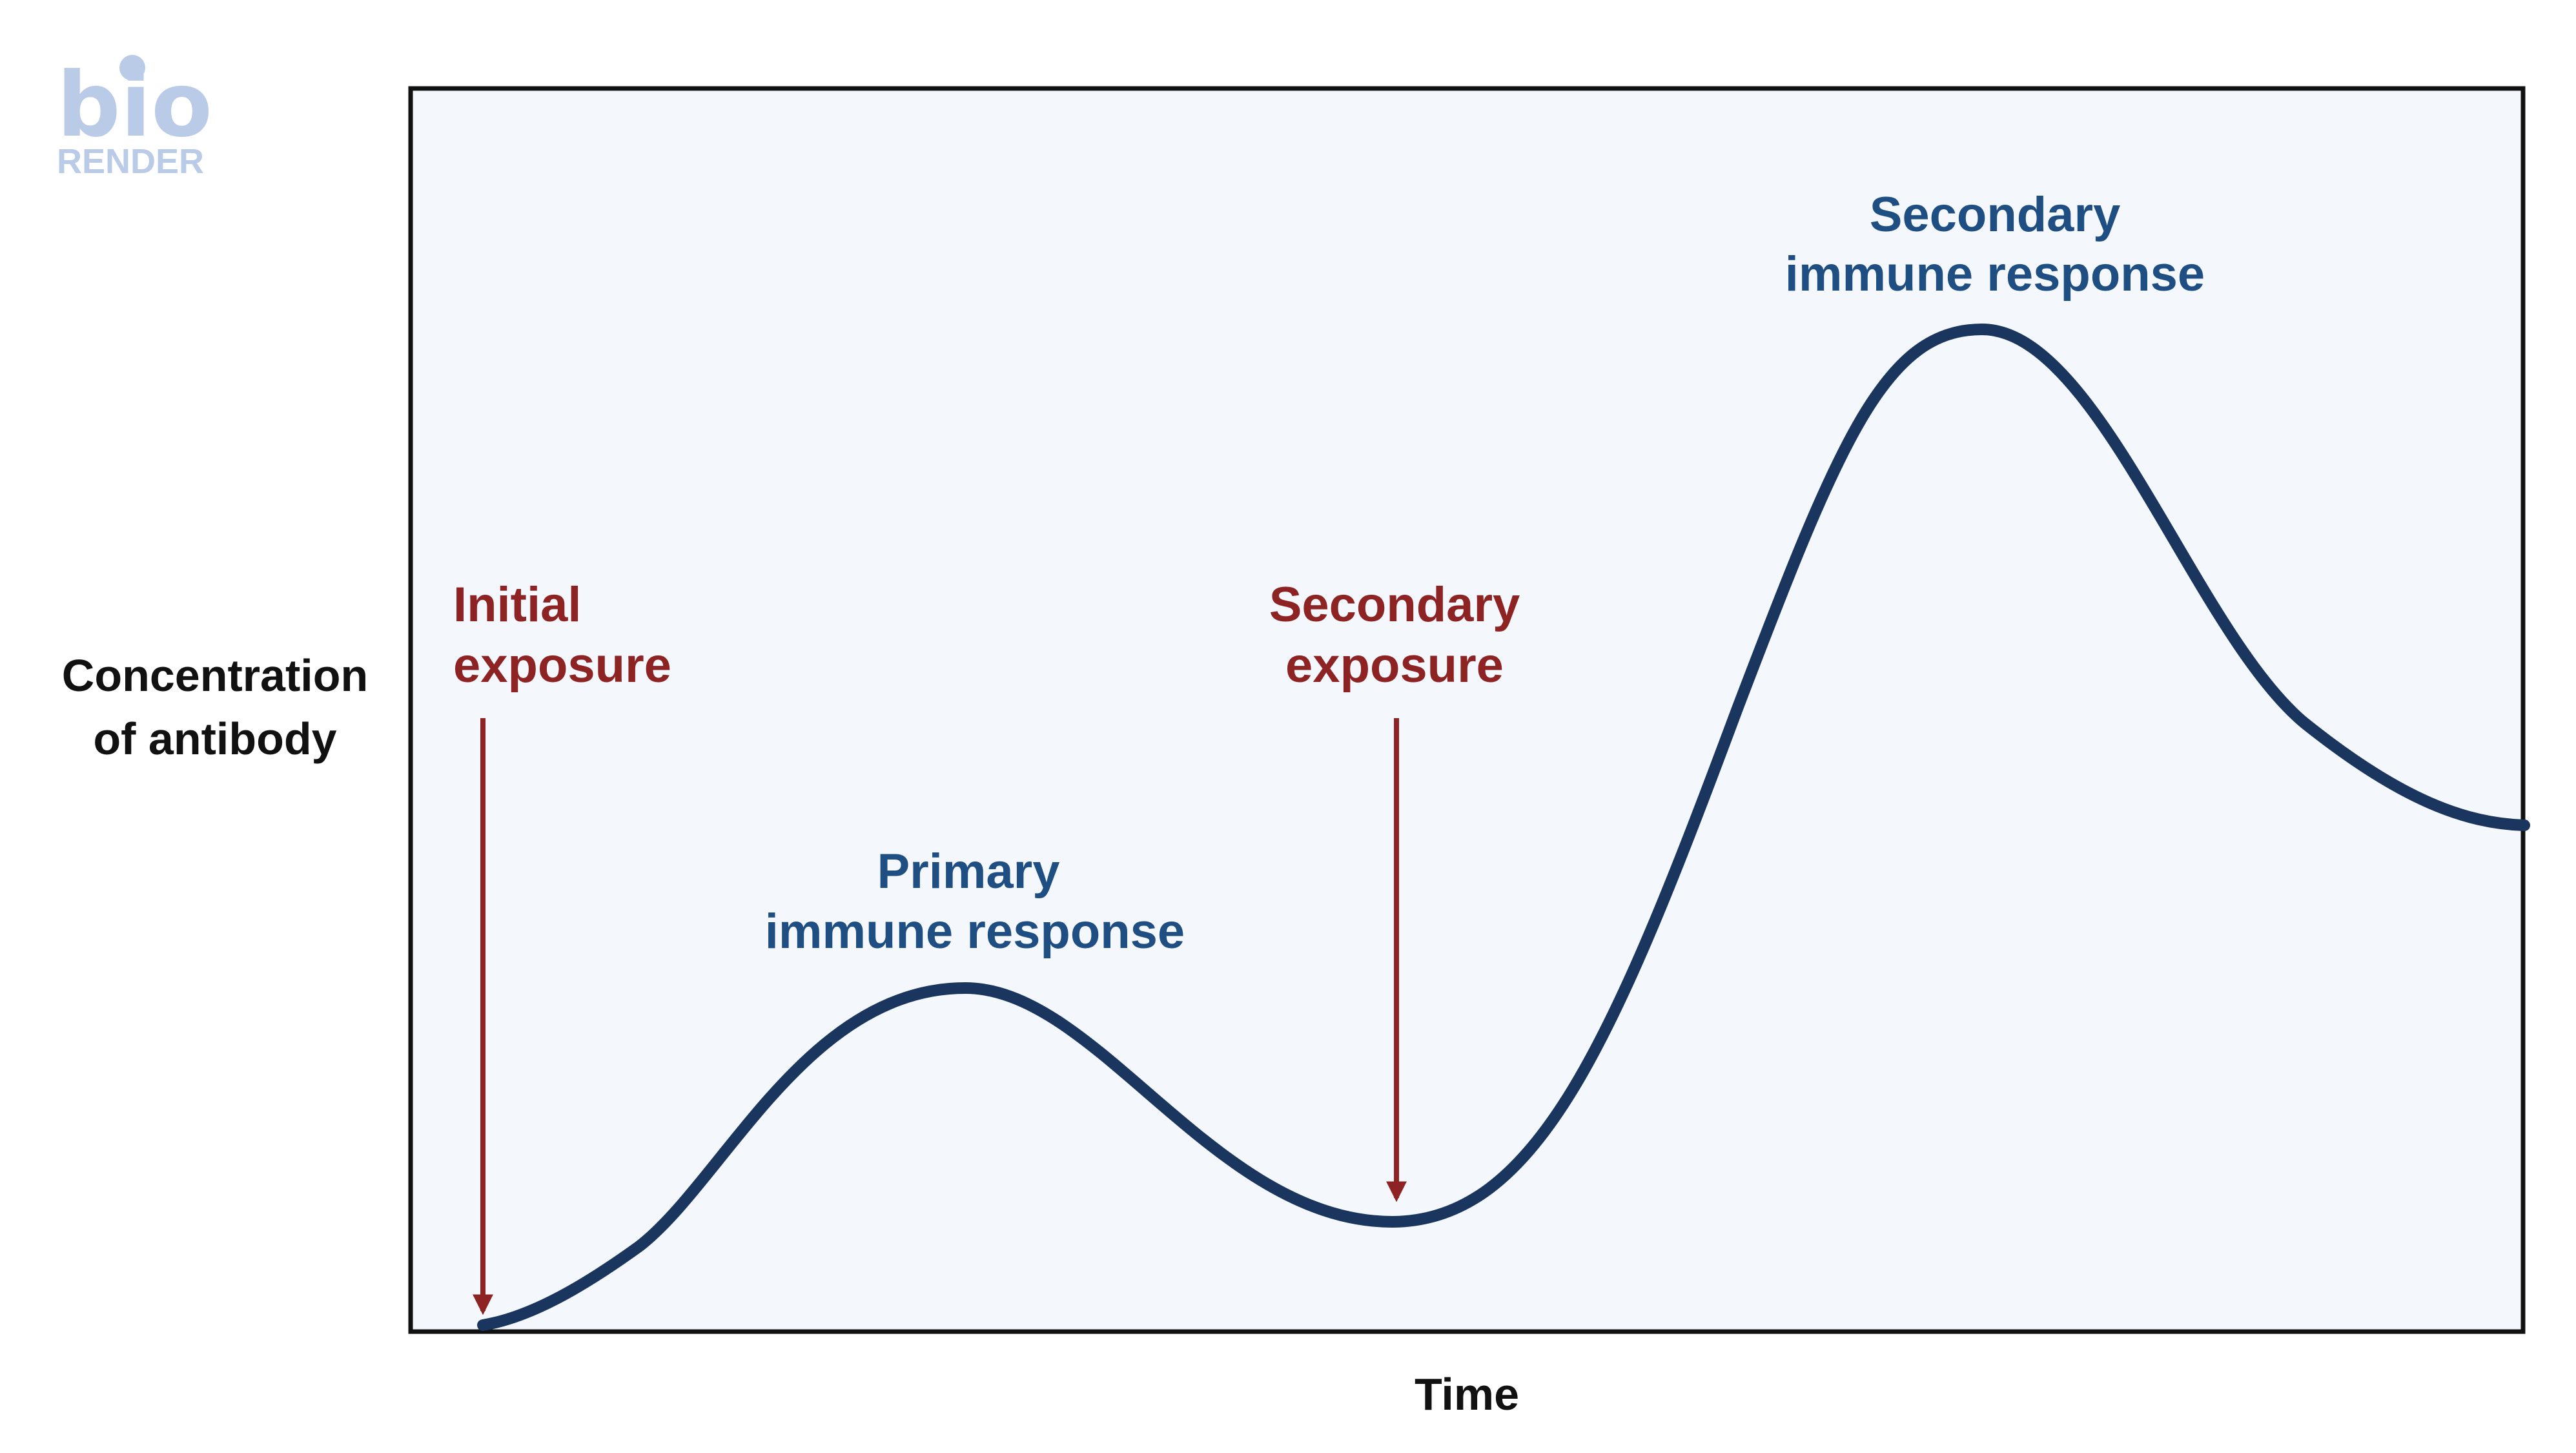 The image size is (2576, 1453). I want to click on x-axis-label: Time, so click(1467, 1394).